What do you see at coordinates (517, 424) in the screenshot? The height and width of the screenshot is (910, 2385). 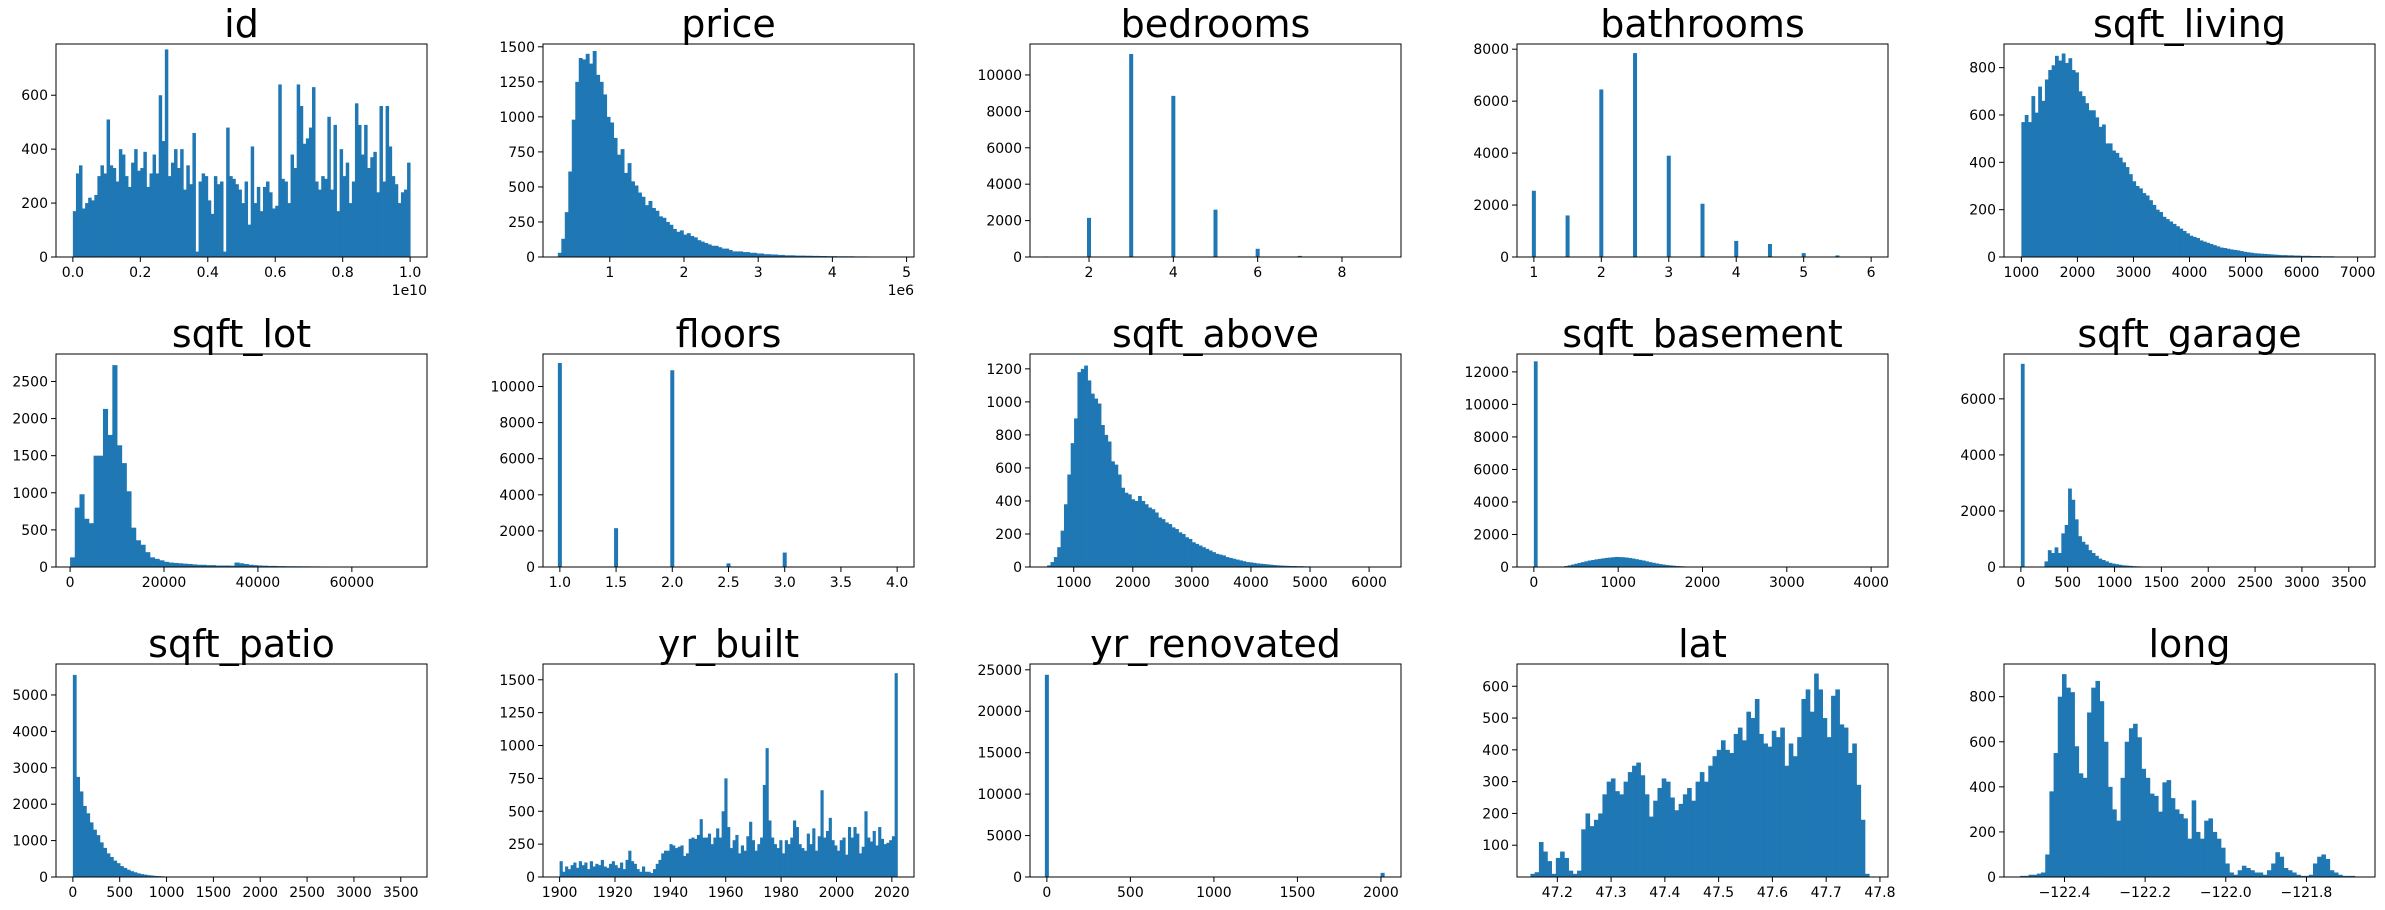 I see `y-tick-label: 8000` at bounding box center [517, 424].